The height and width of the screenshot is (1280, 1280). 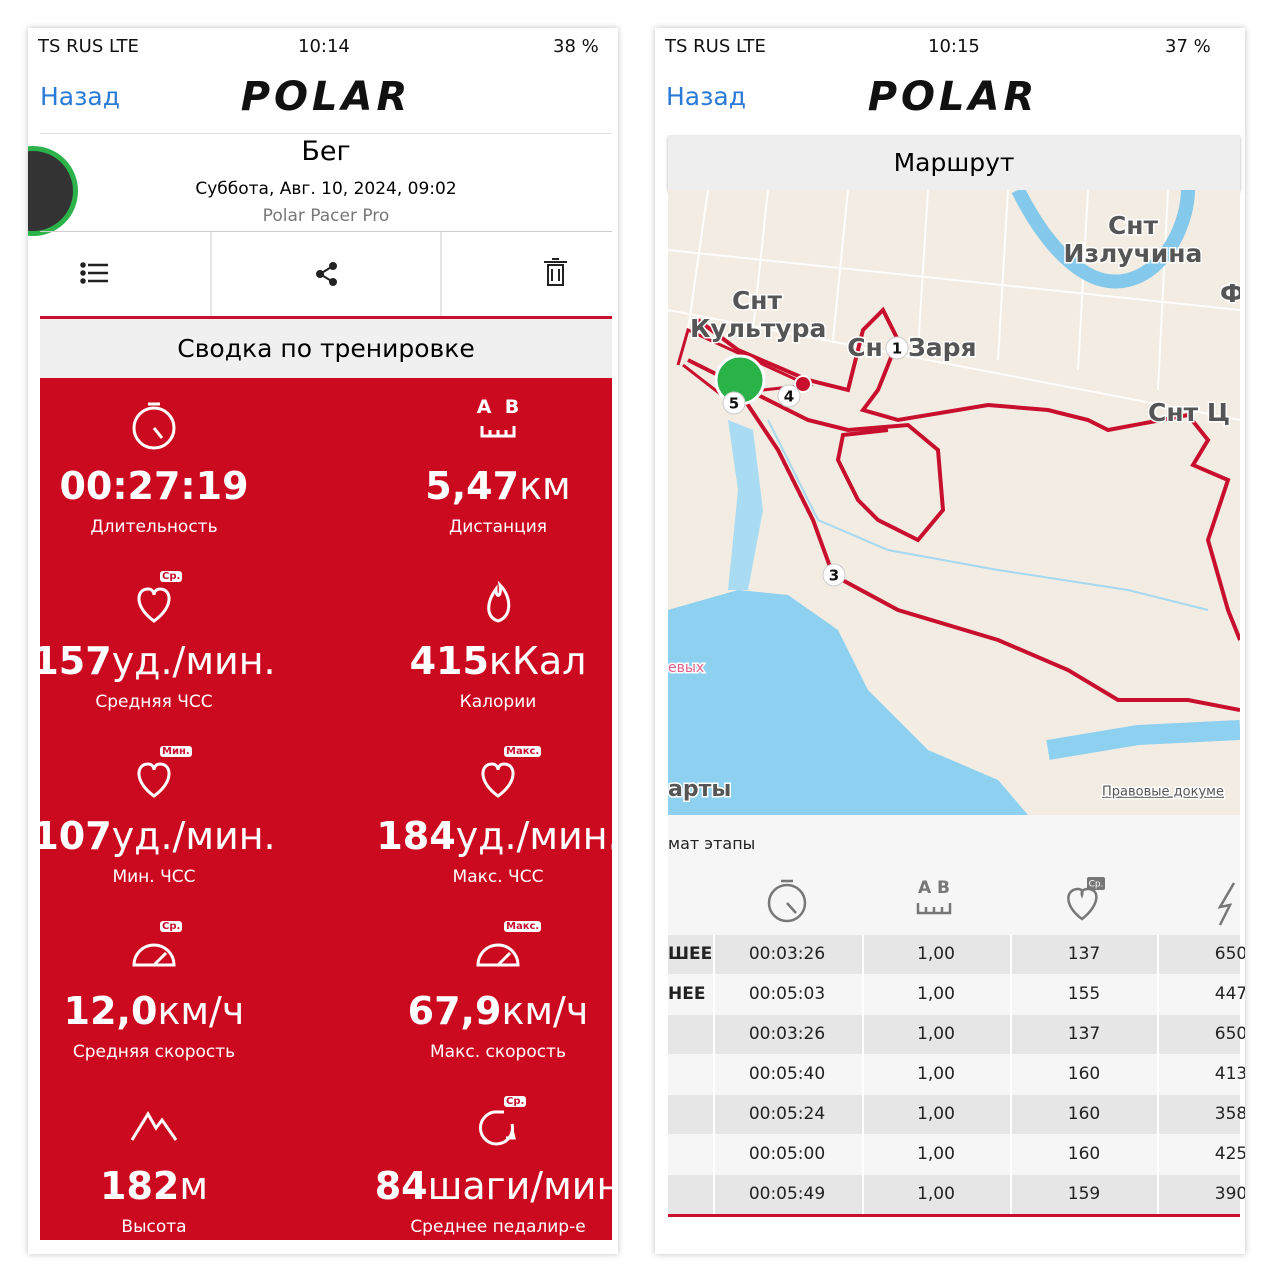 What do you see at coordinates (472, 486) in the screenshot?
I see `value: 5,47` at bounding box center [472, 486].